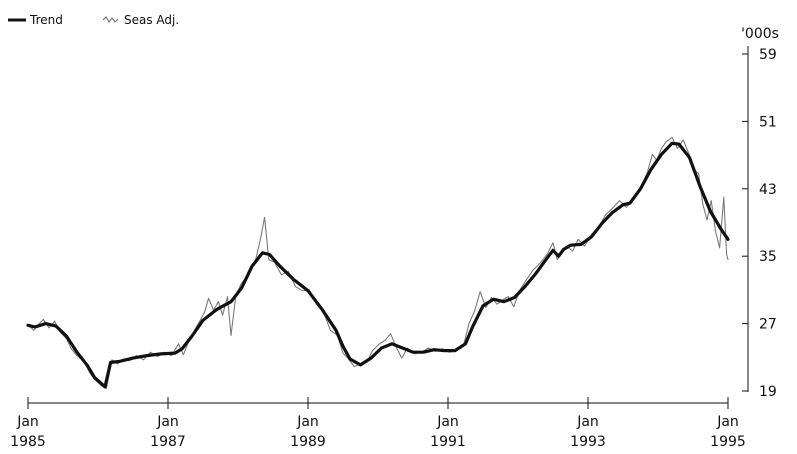 This screenshot has width=797, height=454. Describe the element at coordinates (151, 20) in the screenshot. I see `legend-seas-adj-label: Seas Adj.` at that location.